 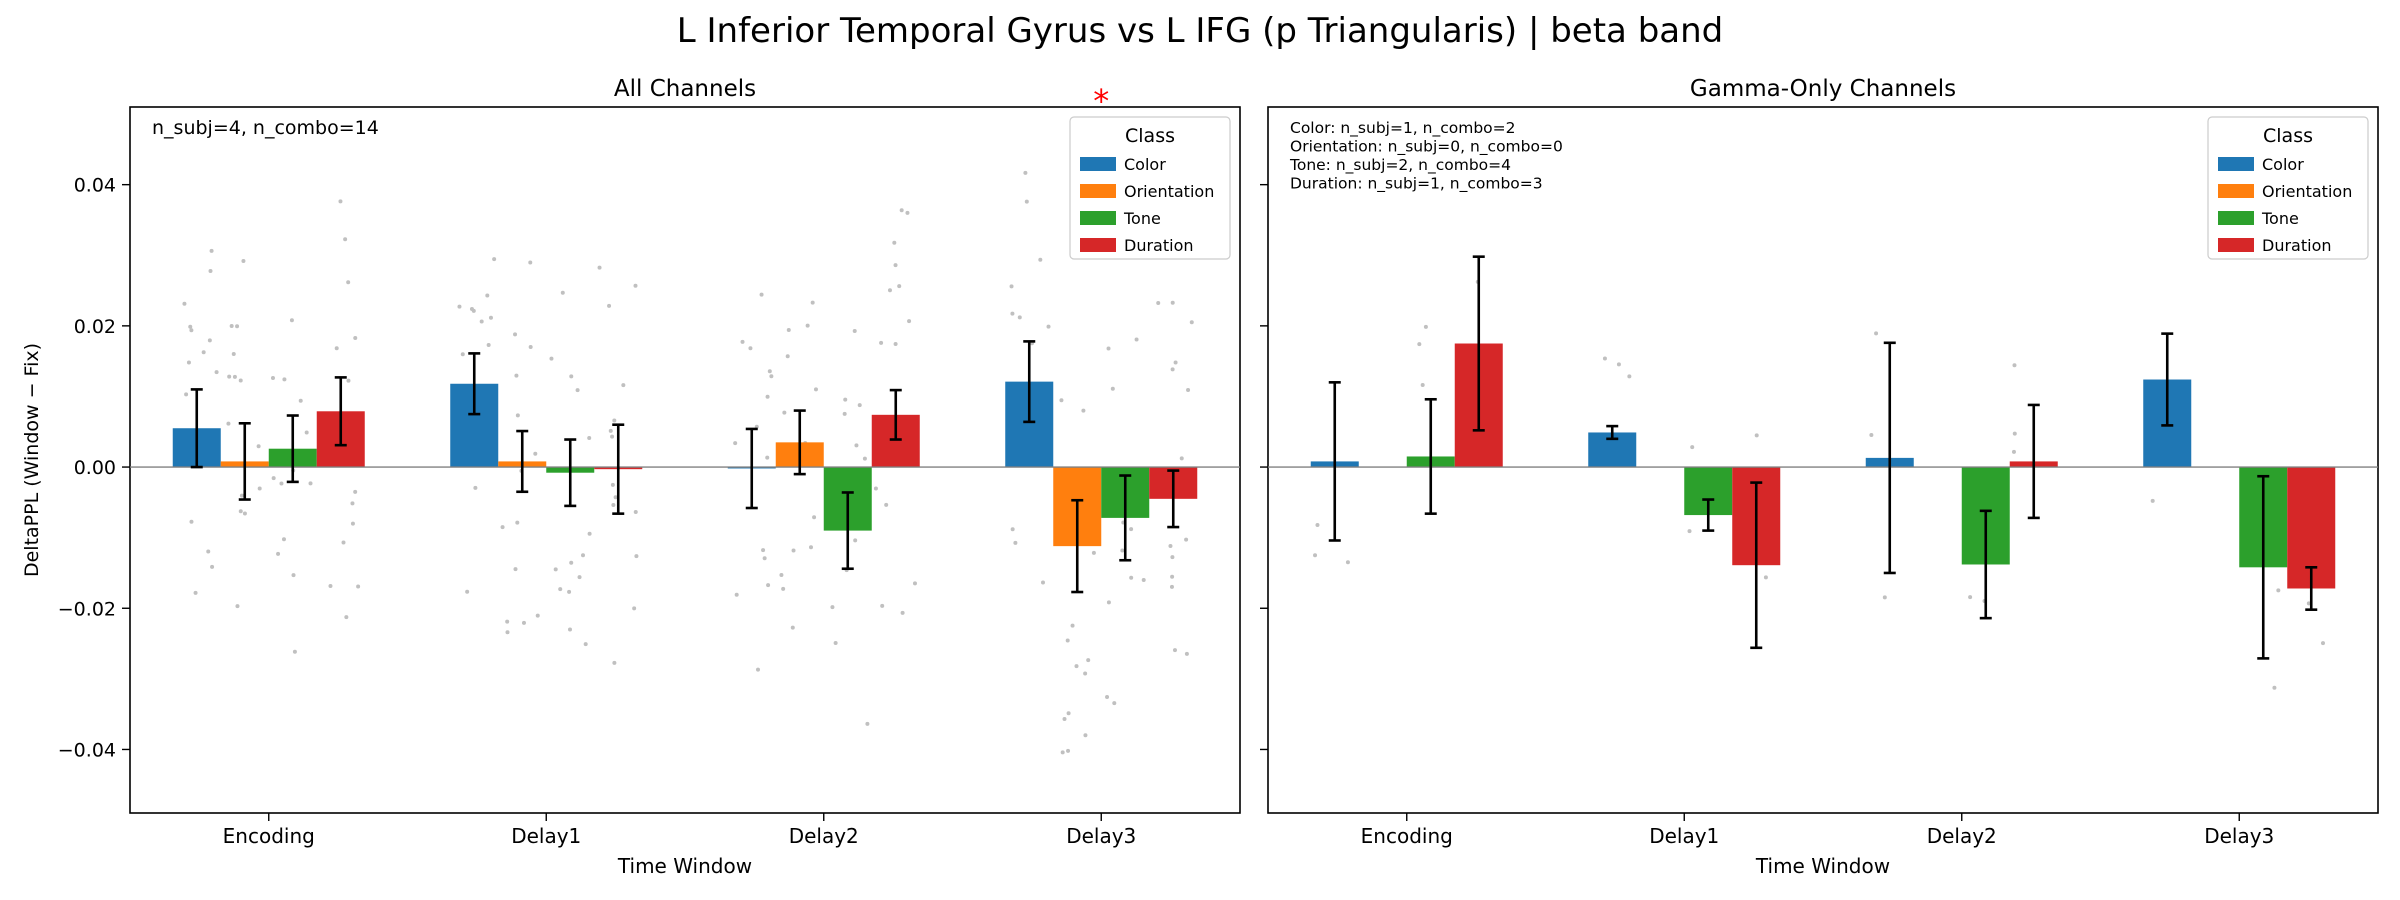 What do you see at coordinates (2283, 164) in the screenshot?
I see `legend-label-color: Color` at bounding box center [2283, 164].